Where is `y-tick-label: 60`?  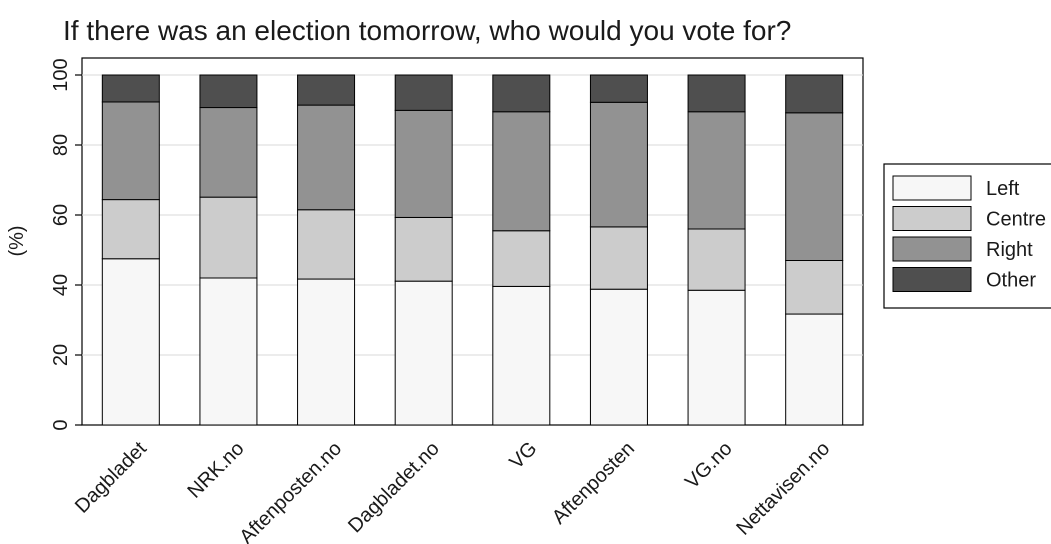 y-tick-label: 60 is located at coordinates (61, 215).